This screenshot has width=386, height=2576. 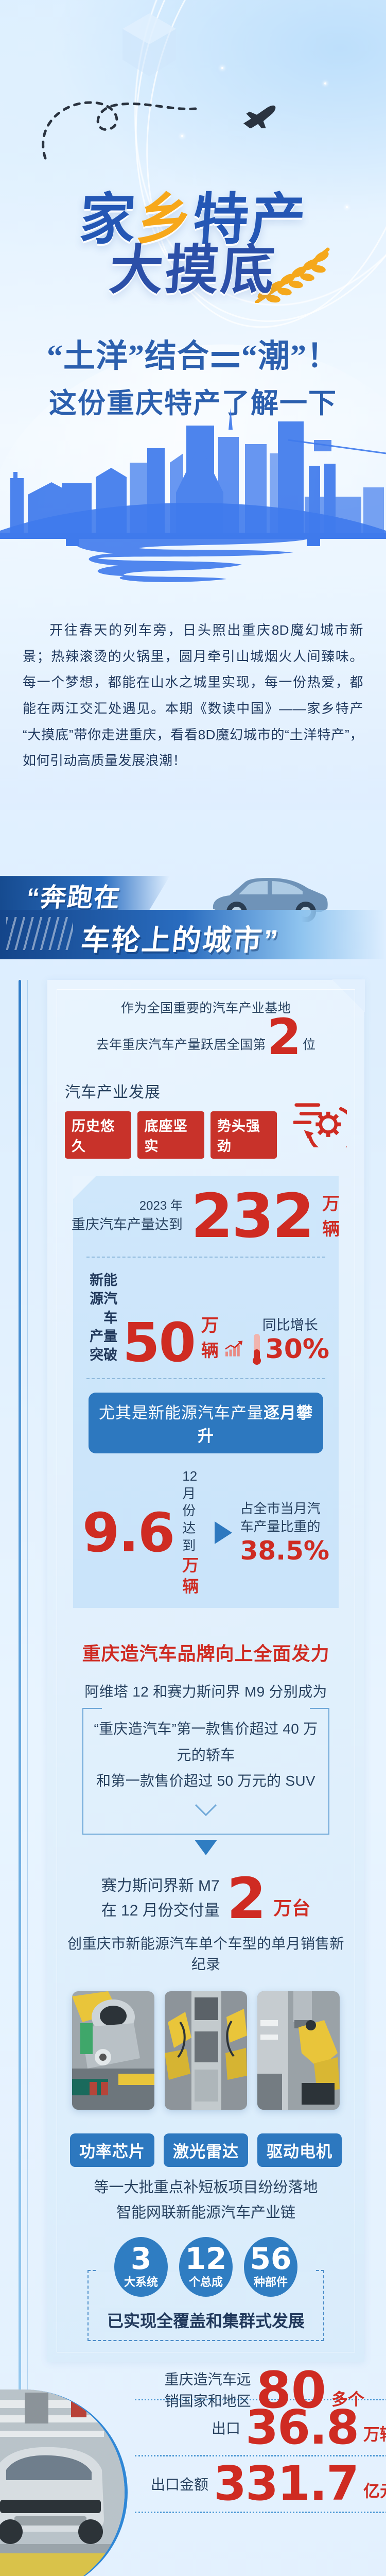 I want to click on countries-value: 80, so click(x=291, y=2390).